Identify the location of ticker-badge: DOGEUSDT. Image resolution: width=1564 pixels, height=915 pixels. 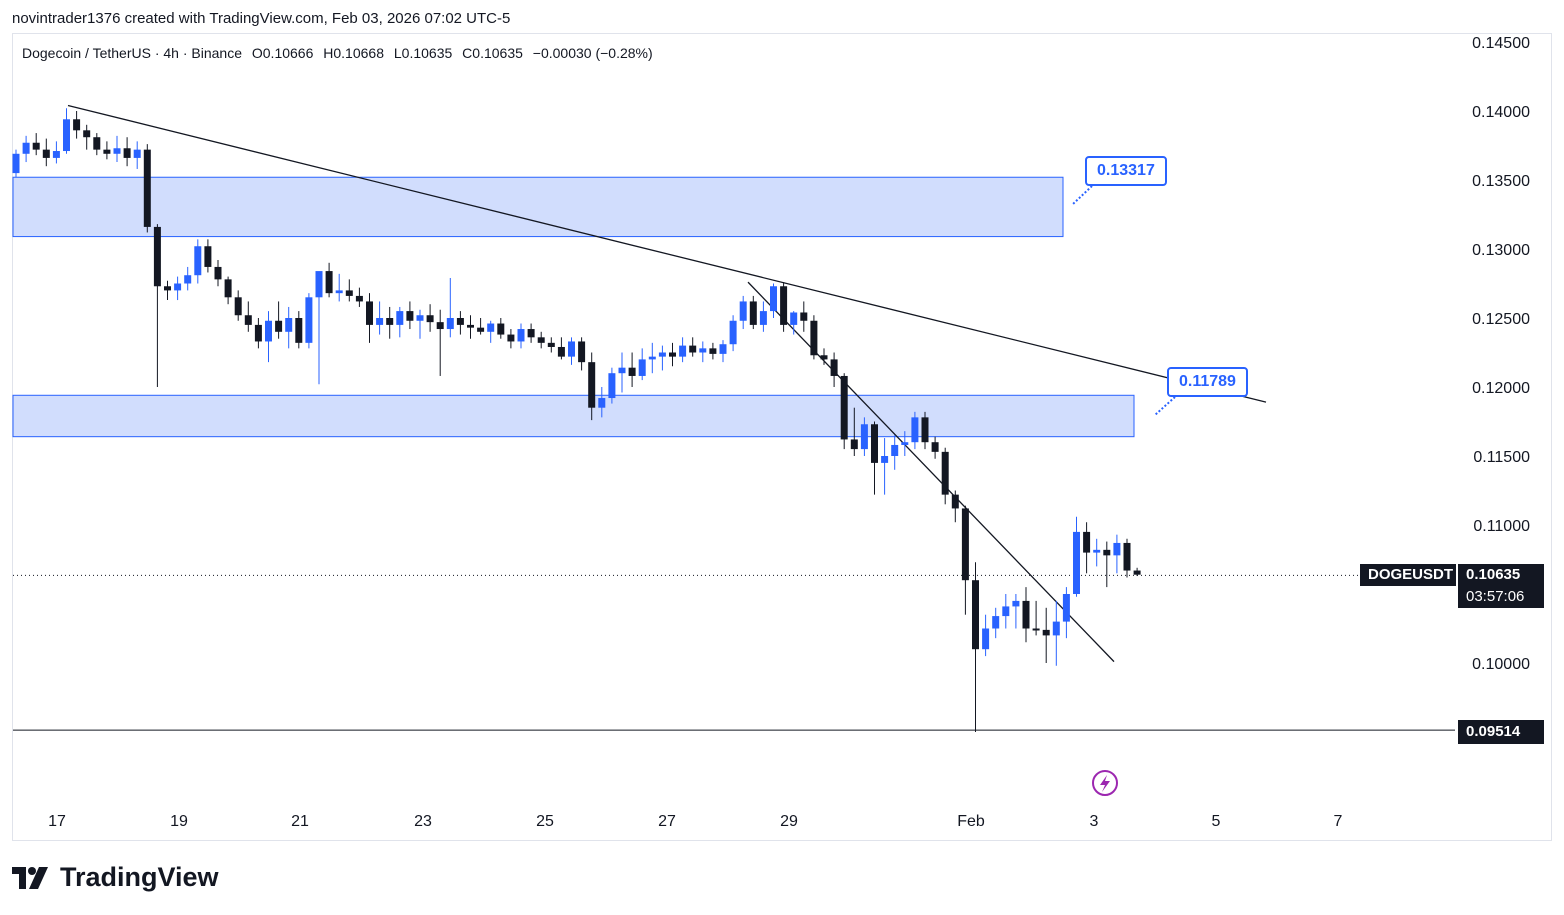
(1408, 575).